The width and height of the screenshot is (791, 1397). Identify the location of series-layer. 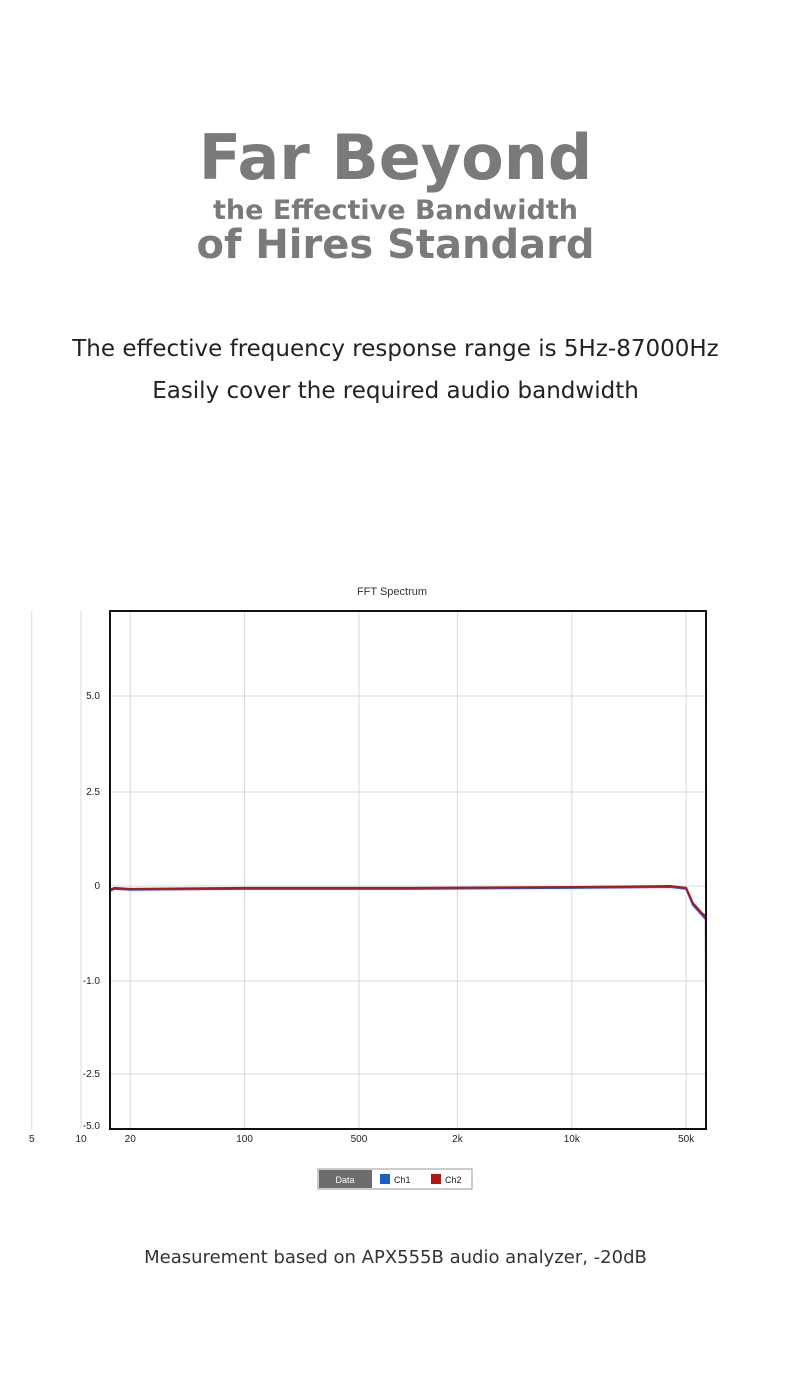
(408, 1005).